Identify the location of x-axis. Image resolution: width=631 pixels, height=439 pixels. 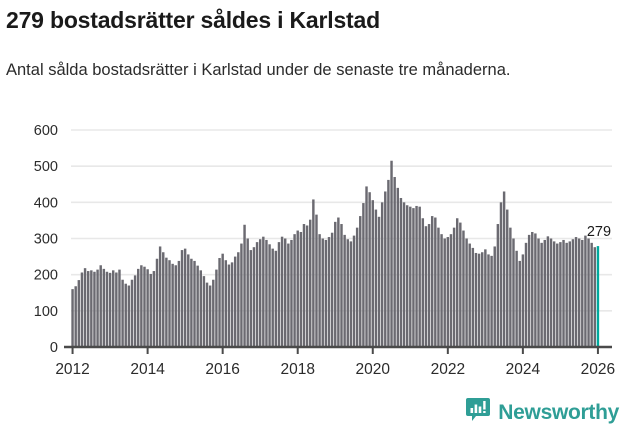
(338, 349).